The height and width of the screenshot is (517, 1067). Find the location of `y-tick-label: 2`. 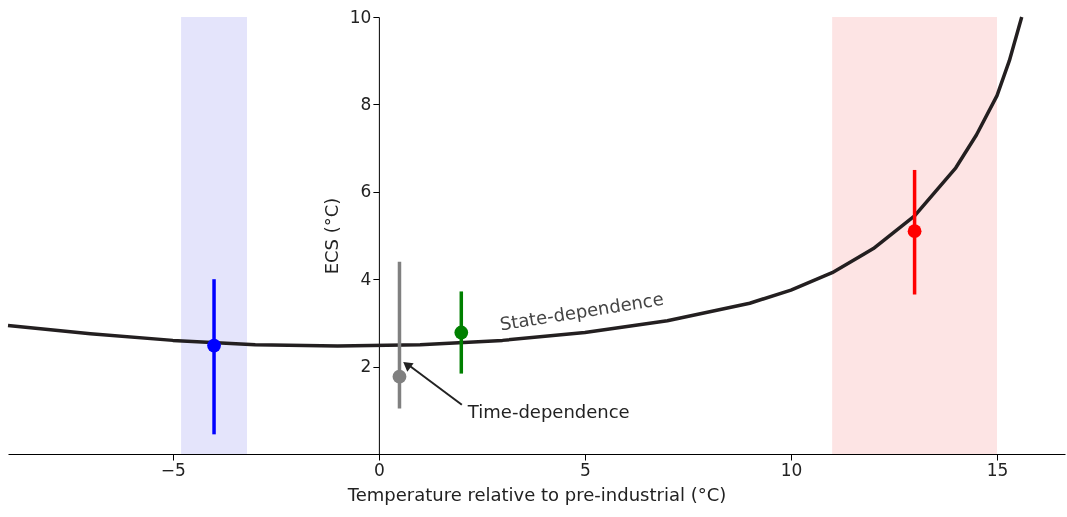

y-tick-label: 2 is located at coordinates (366, 366).